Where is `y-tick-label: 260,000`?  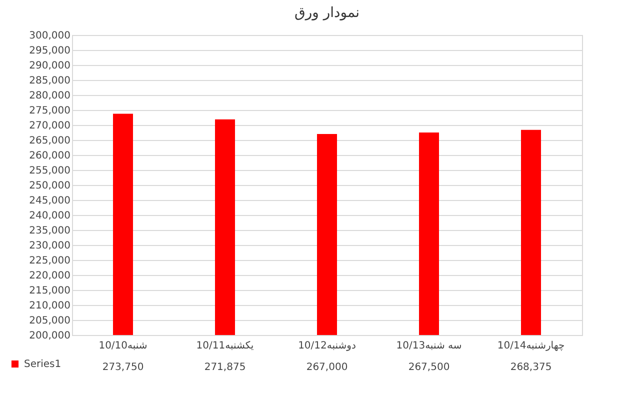 y-tick-label: 260,000 is located at coordinates (49, 156).